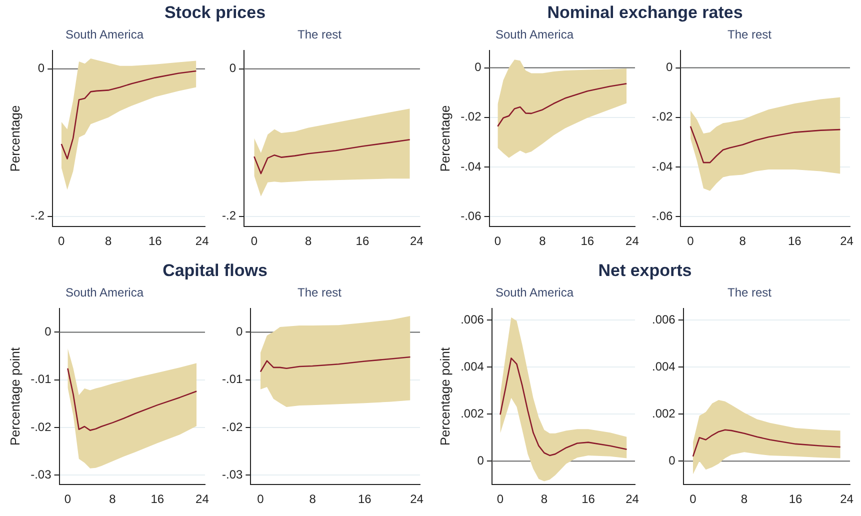 The width and height of the screenshot is (861, 516). I want to click on chart-title: Nominal exchange rates, so click(645, 13).